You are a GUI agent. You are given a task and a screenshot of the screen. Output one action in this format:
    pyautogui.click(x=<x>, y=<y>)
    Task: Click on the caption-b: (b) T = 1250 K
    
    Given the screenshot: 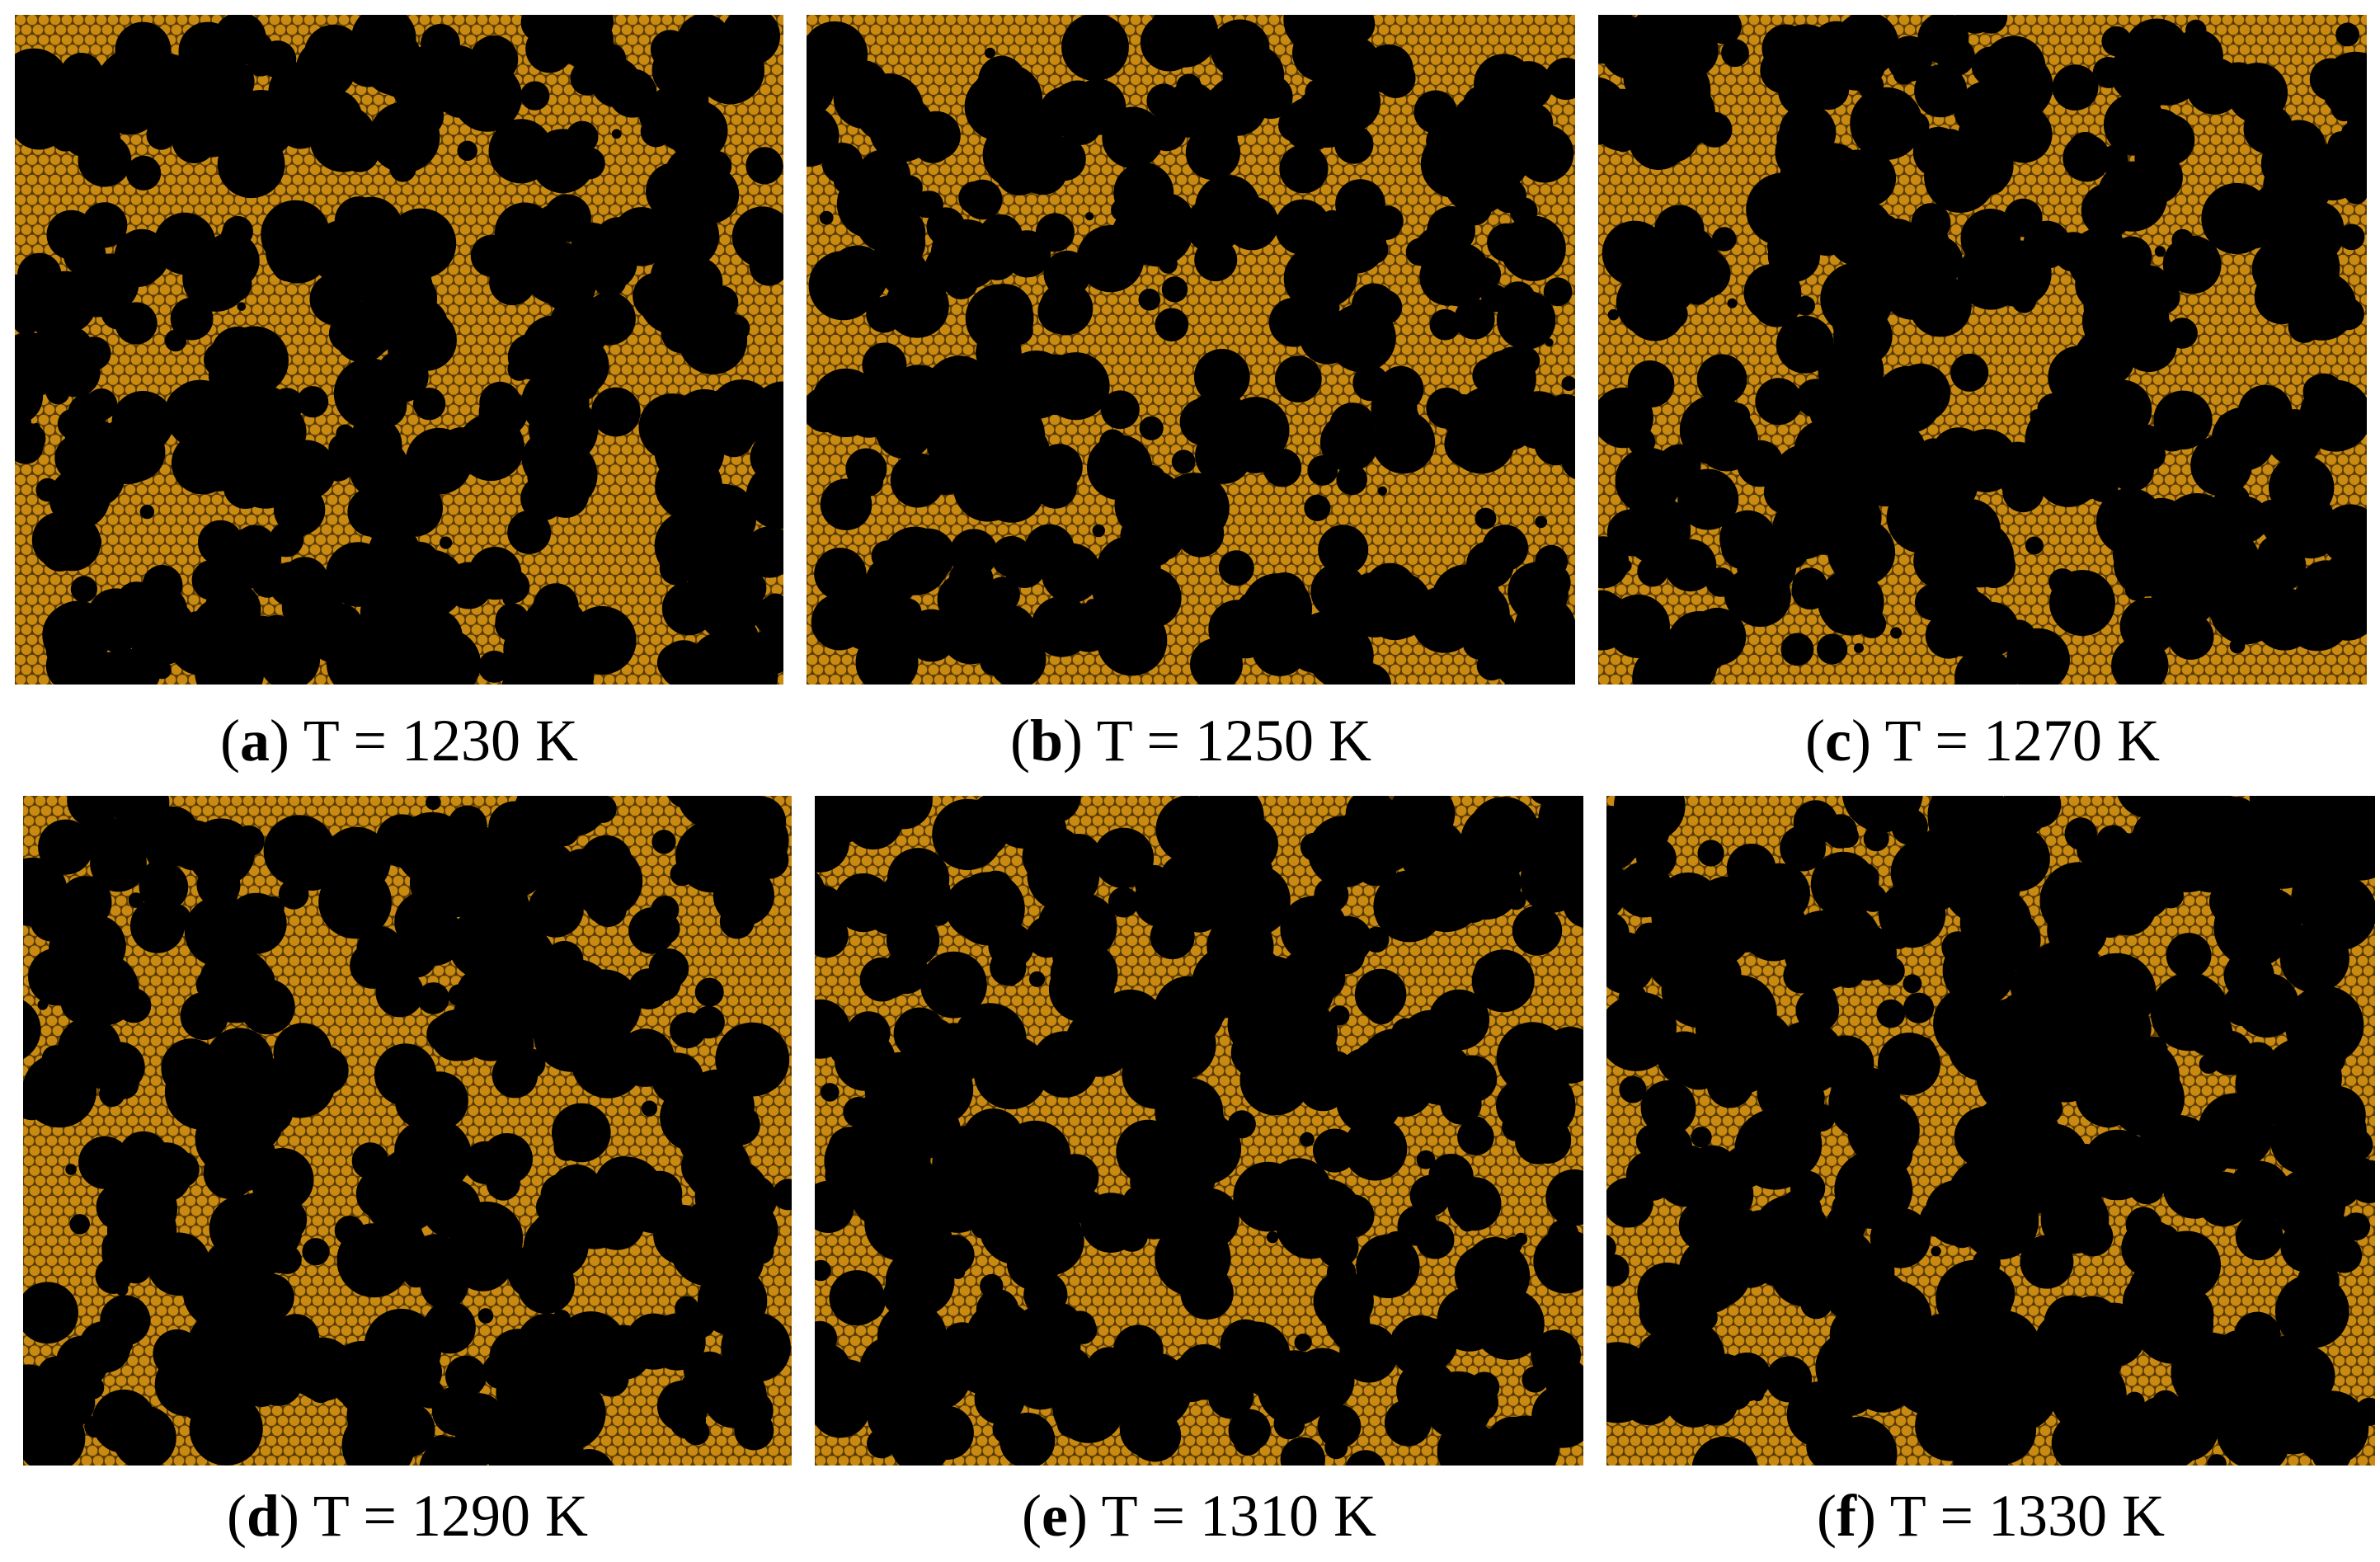 What is the action you would take?
    pyautogui.click(x=1190, y=741)
    